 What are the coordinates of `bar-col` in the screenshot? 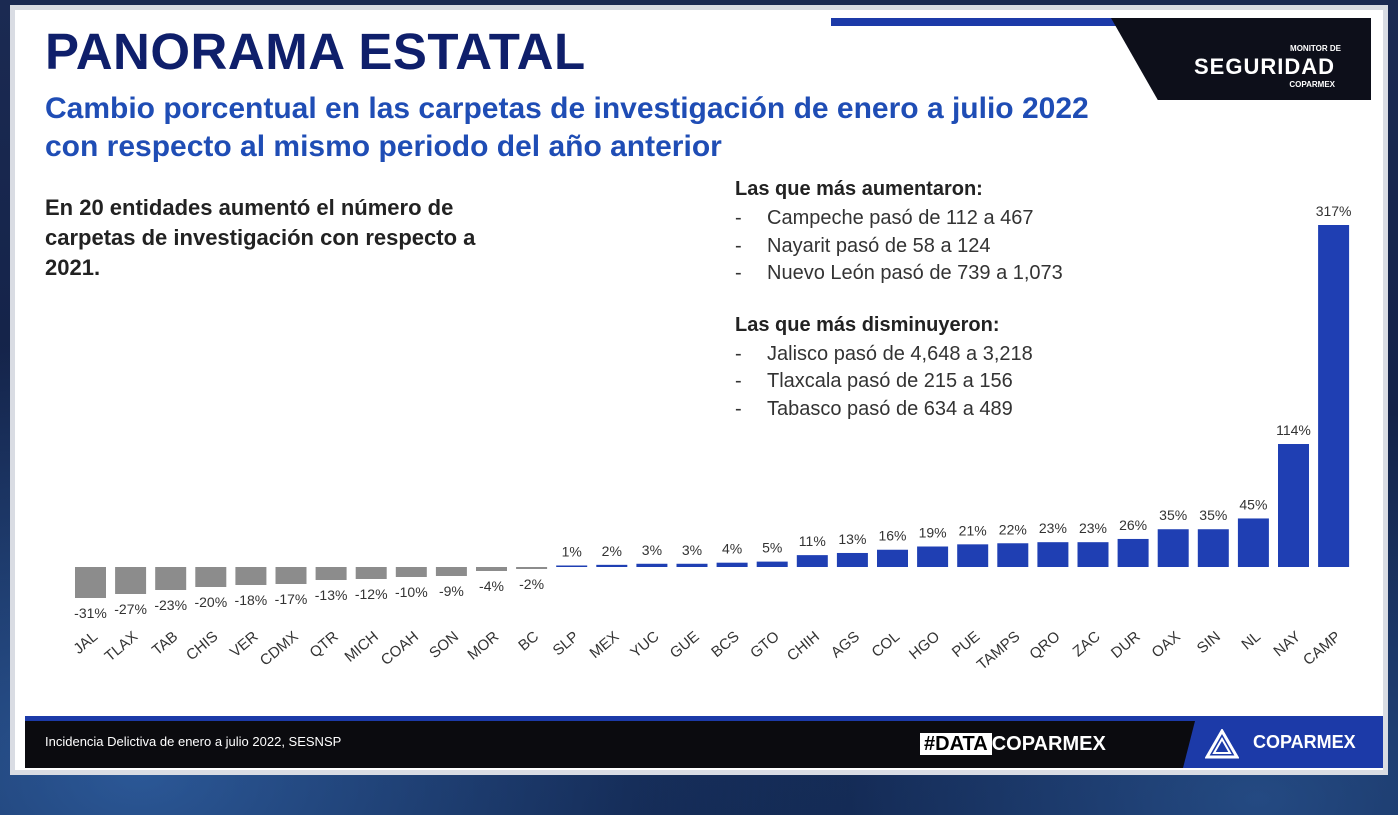 It's located at (892, 558).